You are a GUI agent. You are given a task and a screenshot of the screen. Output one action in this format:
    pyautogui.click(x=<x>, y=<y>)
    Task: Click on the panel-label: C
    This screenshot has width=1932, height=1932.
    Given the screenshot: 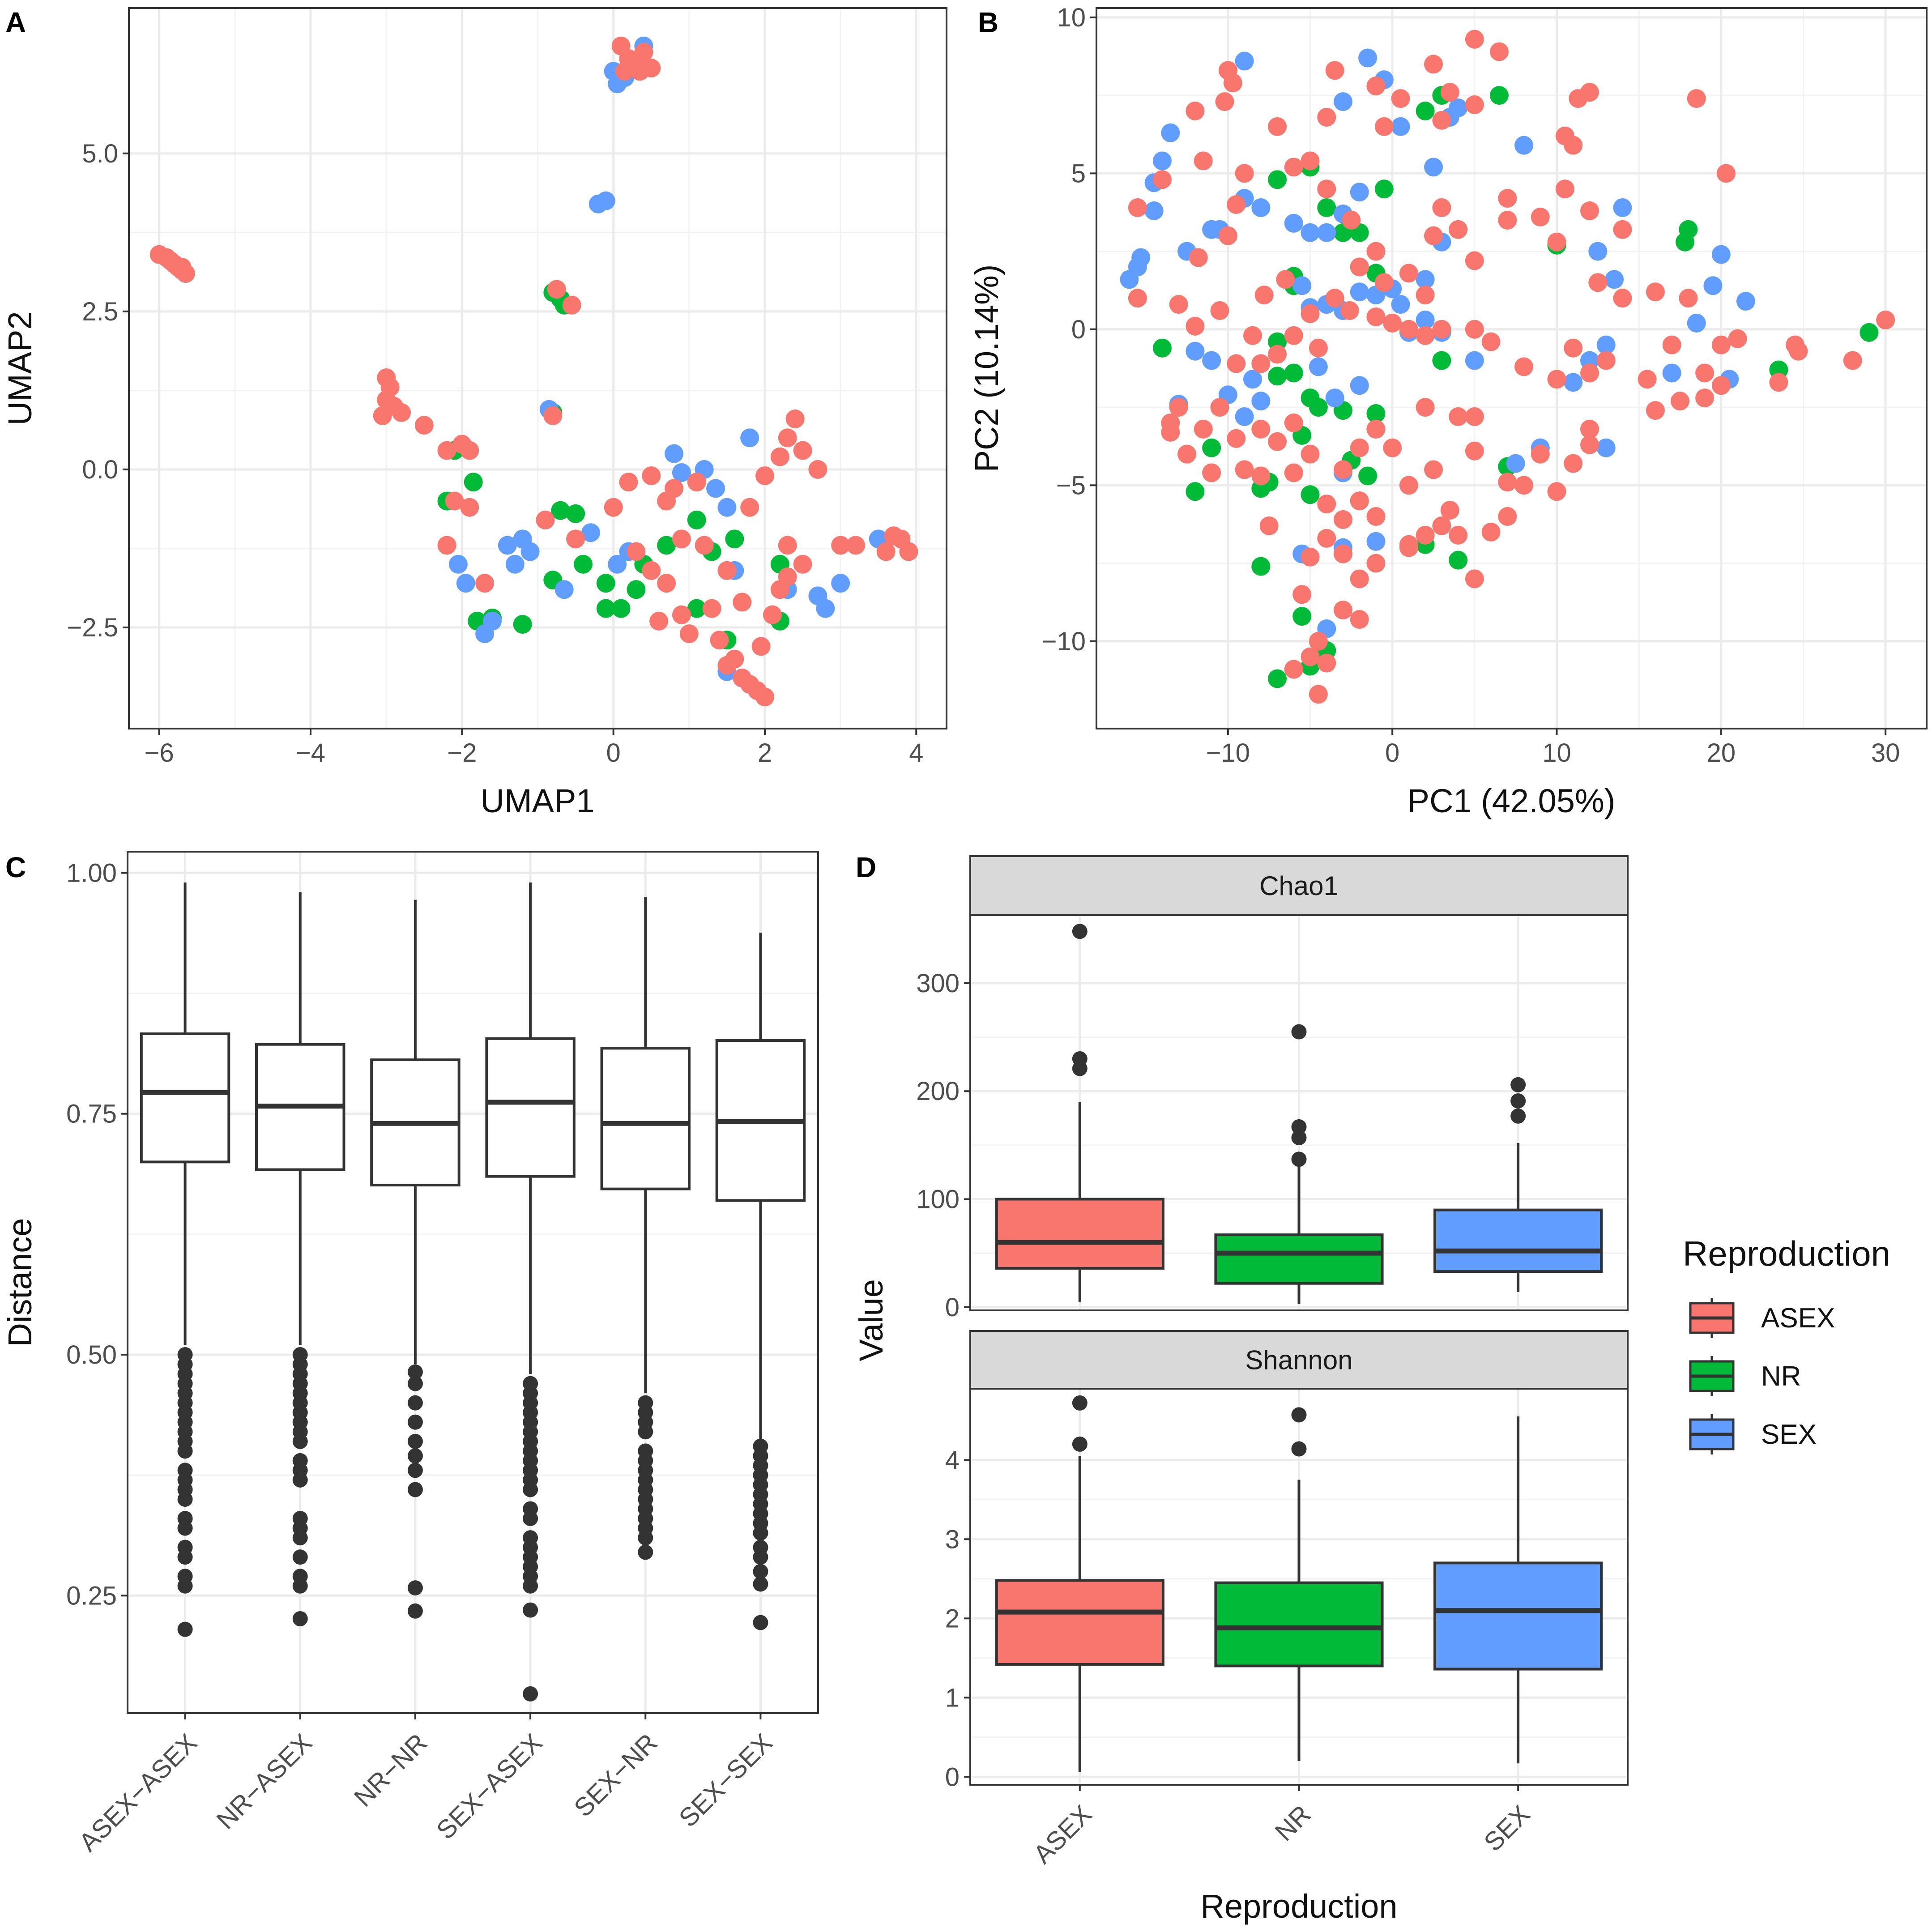 What is the action you would take?
    pyautogui.click(x=15, y=867)
    